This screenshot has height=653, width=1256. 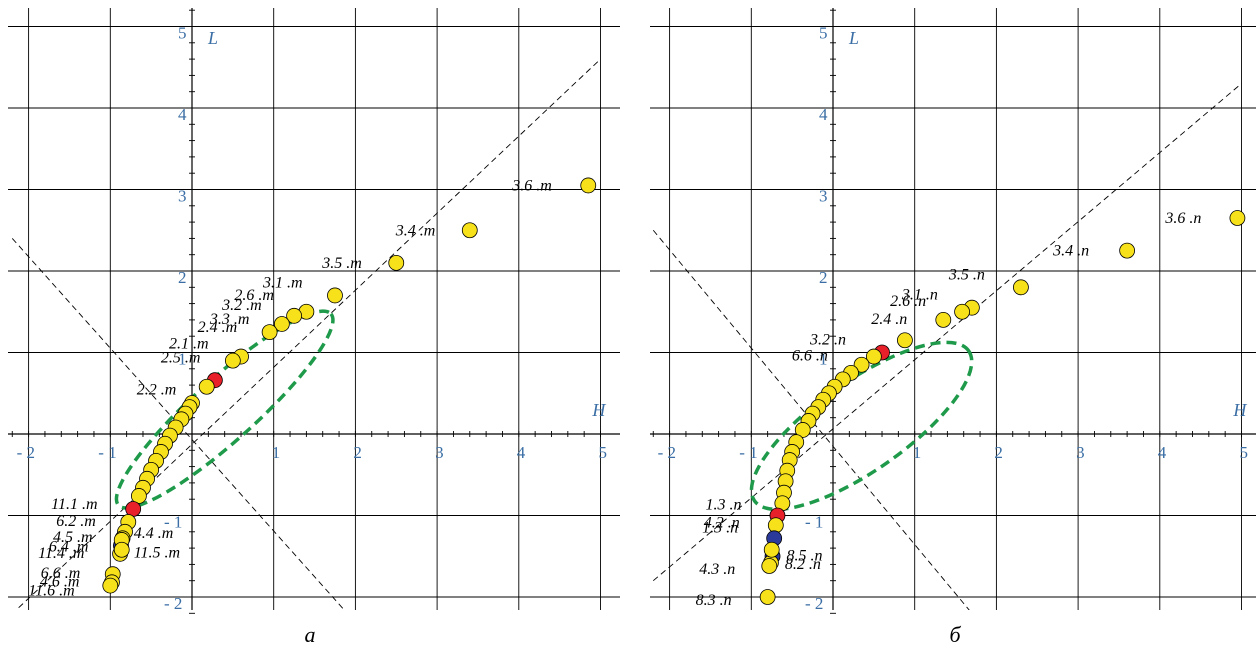 What do you see at coordinates (341, 263) in the screenshot?
I see `point-label: 3.5 .m` at bounding box center [341, 263].